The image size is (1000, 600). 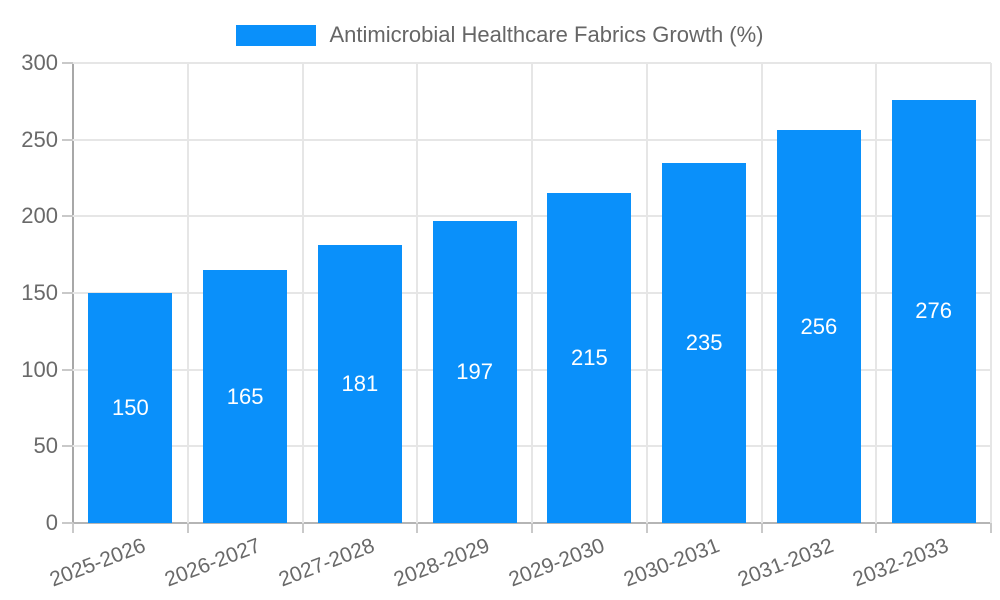 I want to click on bar-value-label: 197, so click(x=474, y=371).